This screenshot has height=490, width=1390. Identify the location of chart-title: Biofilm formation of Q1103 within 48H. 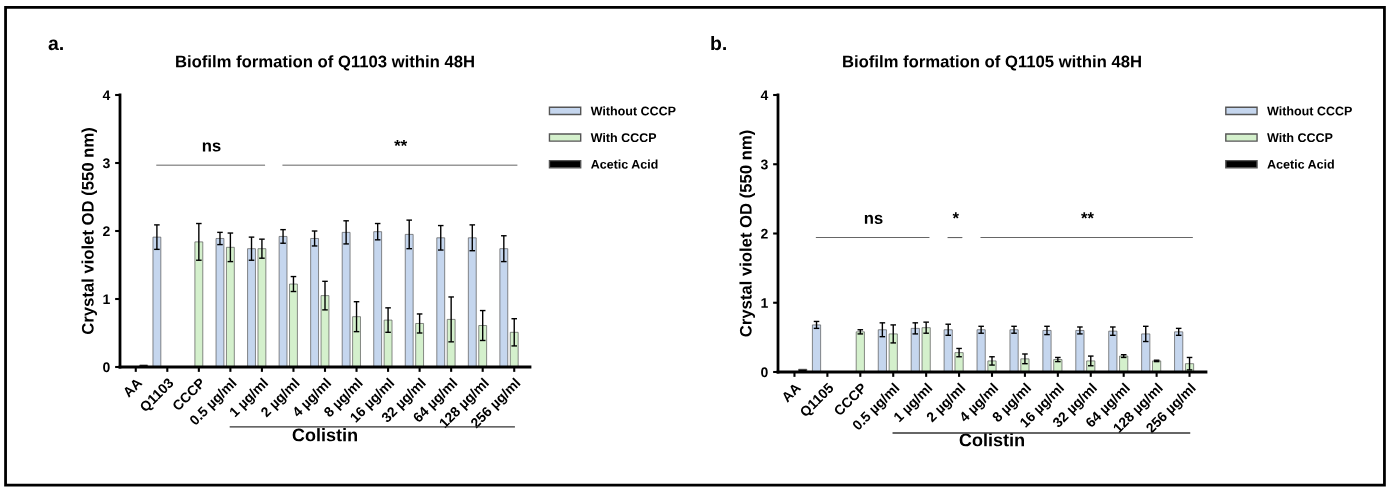
(325, 63).